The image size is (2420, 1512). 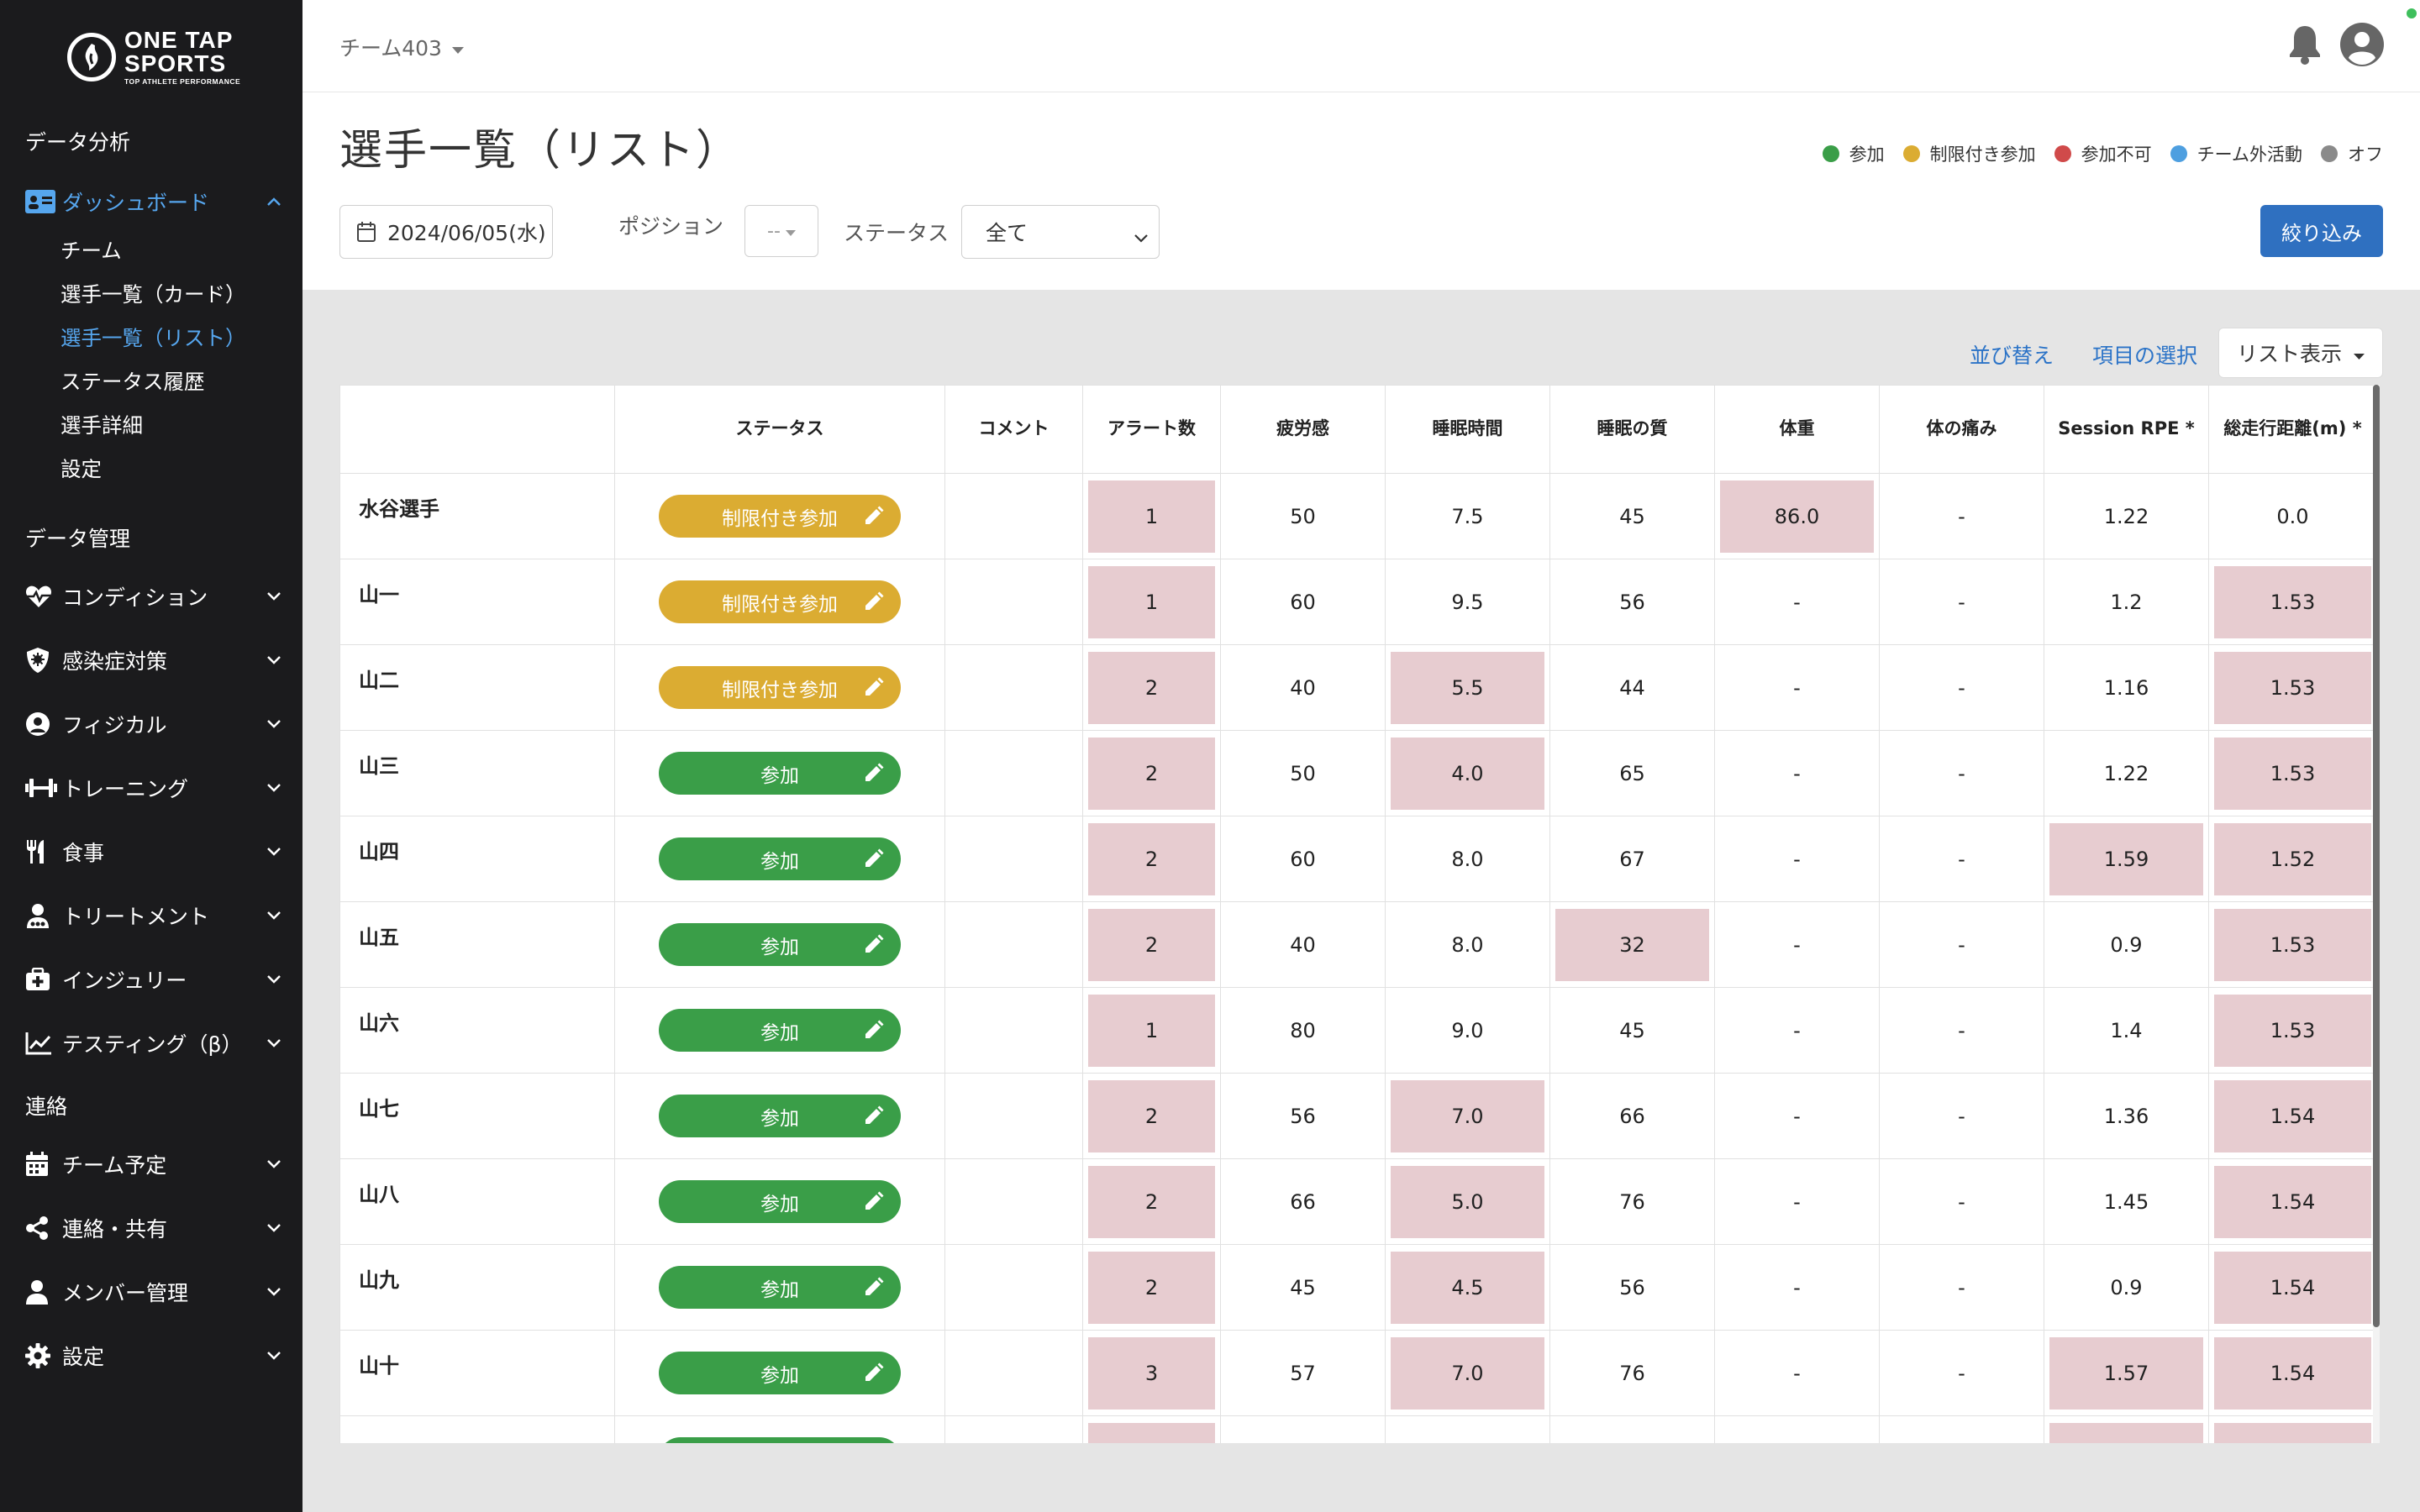 What do you see at coordinates (477, 1116) in the screenshot?
I see `player-name: 山七` at bounding box center [477, 1116].